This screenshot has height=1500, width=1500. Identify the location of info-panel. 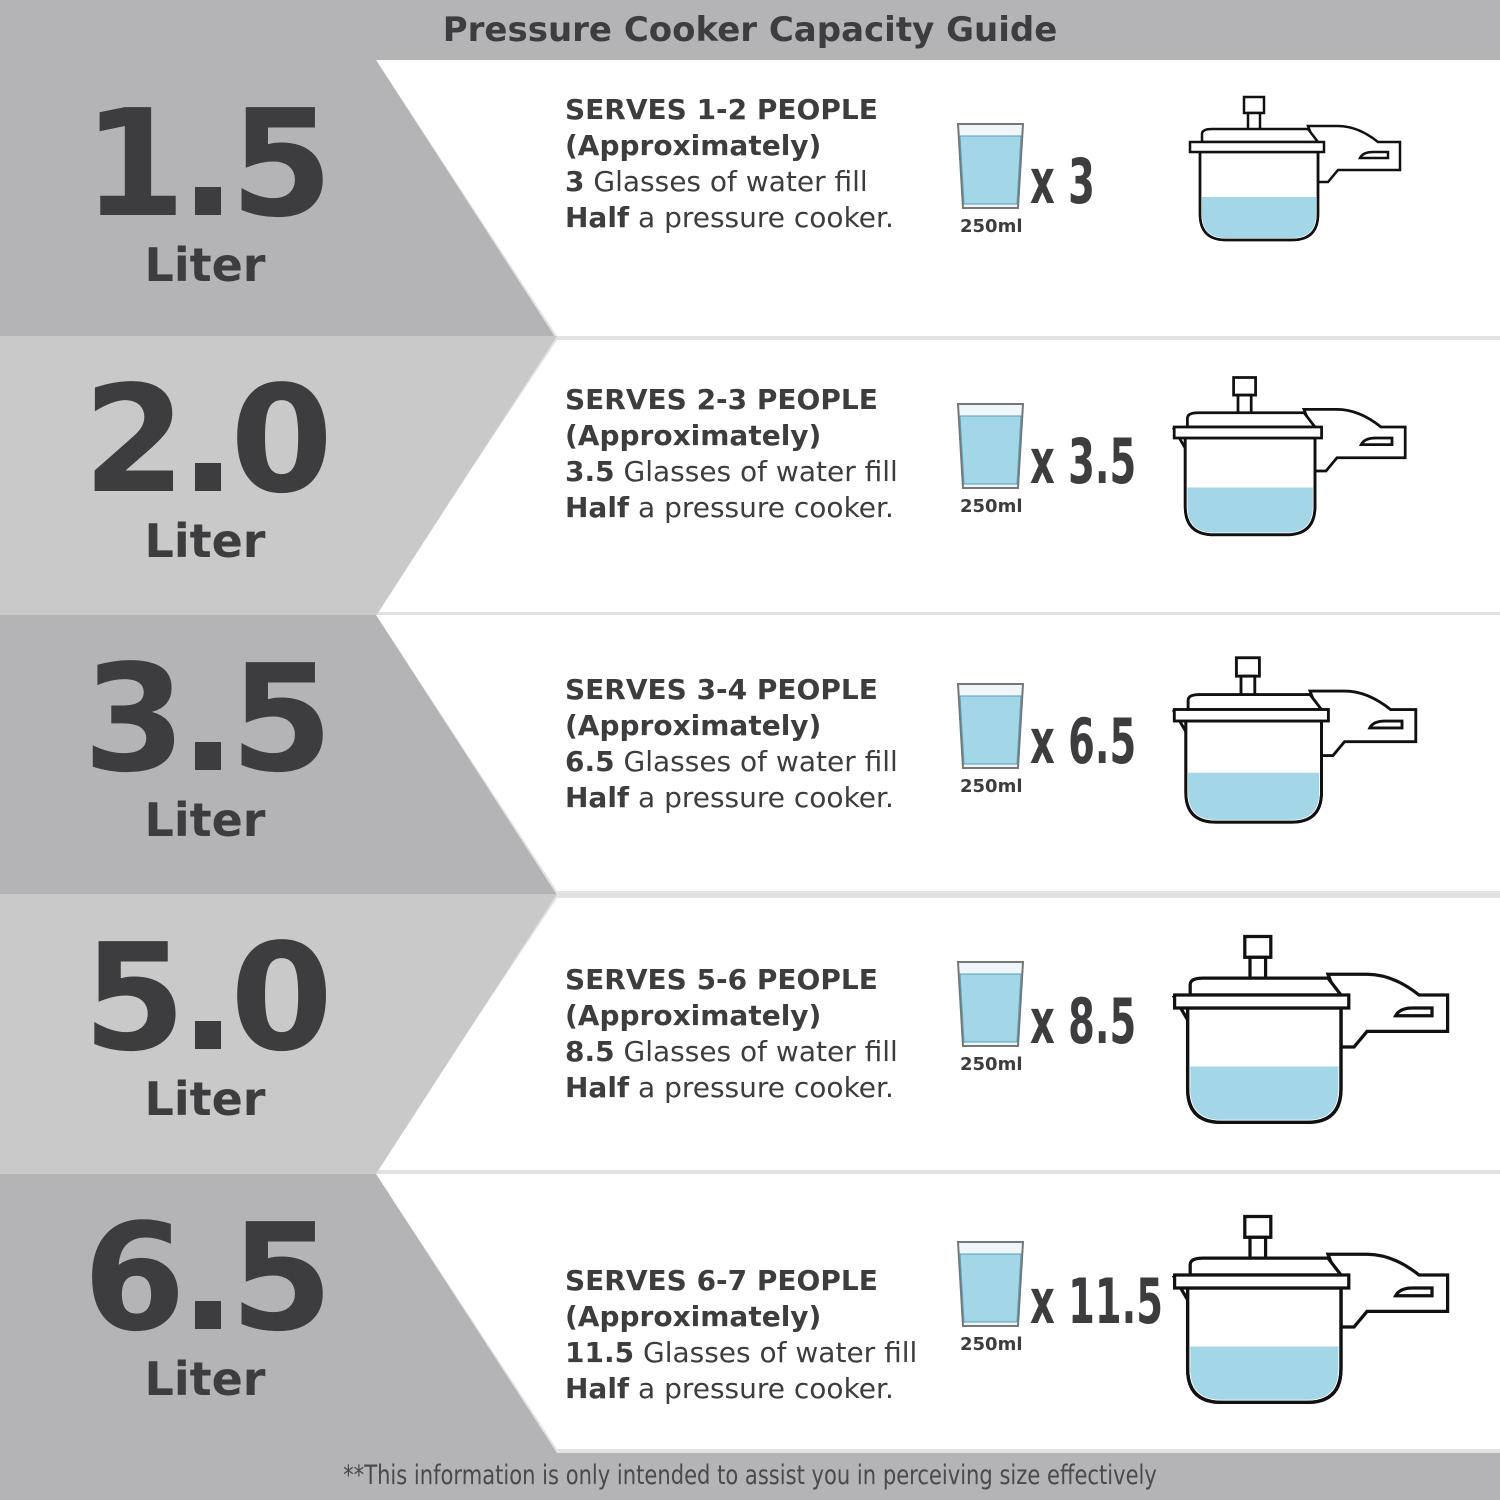
(938, 476).